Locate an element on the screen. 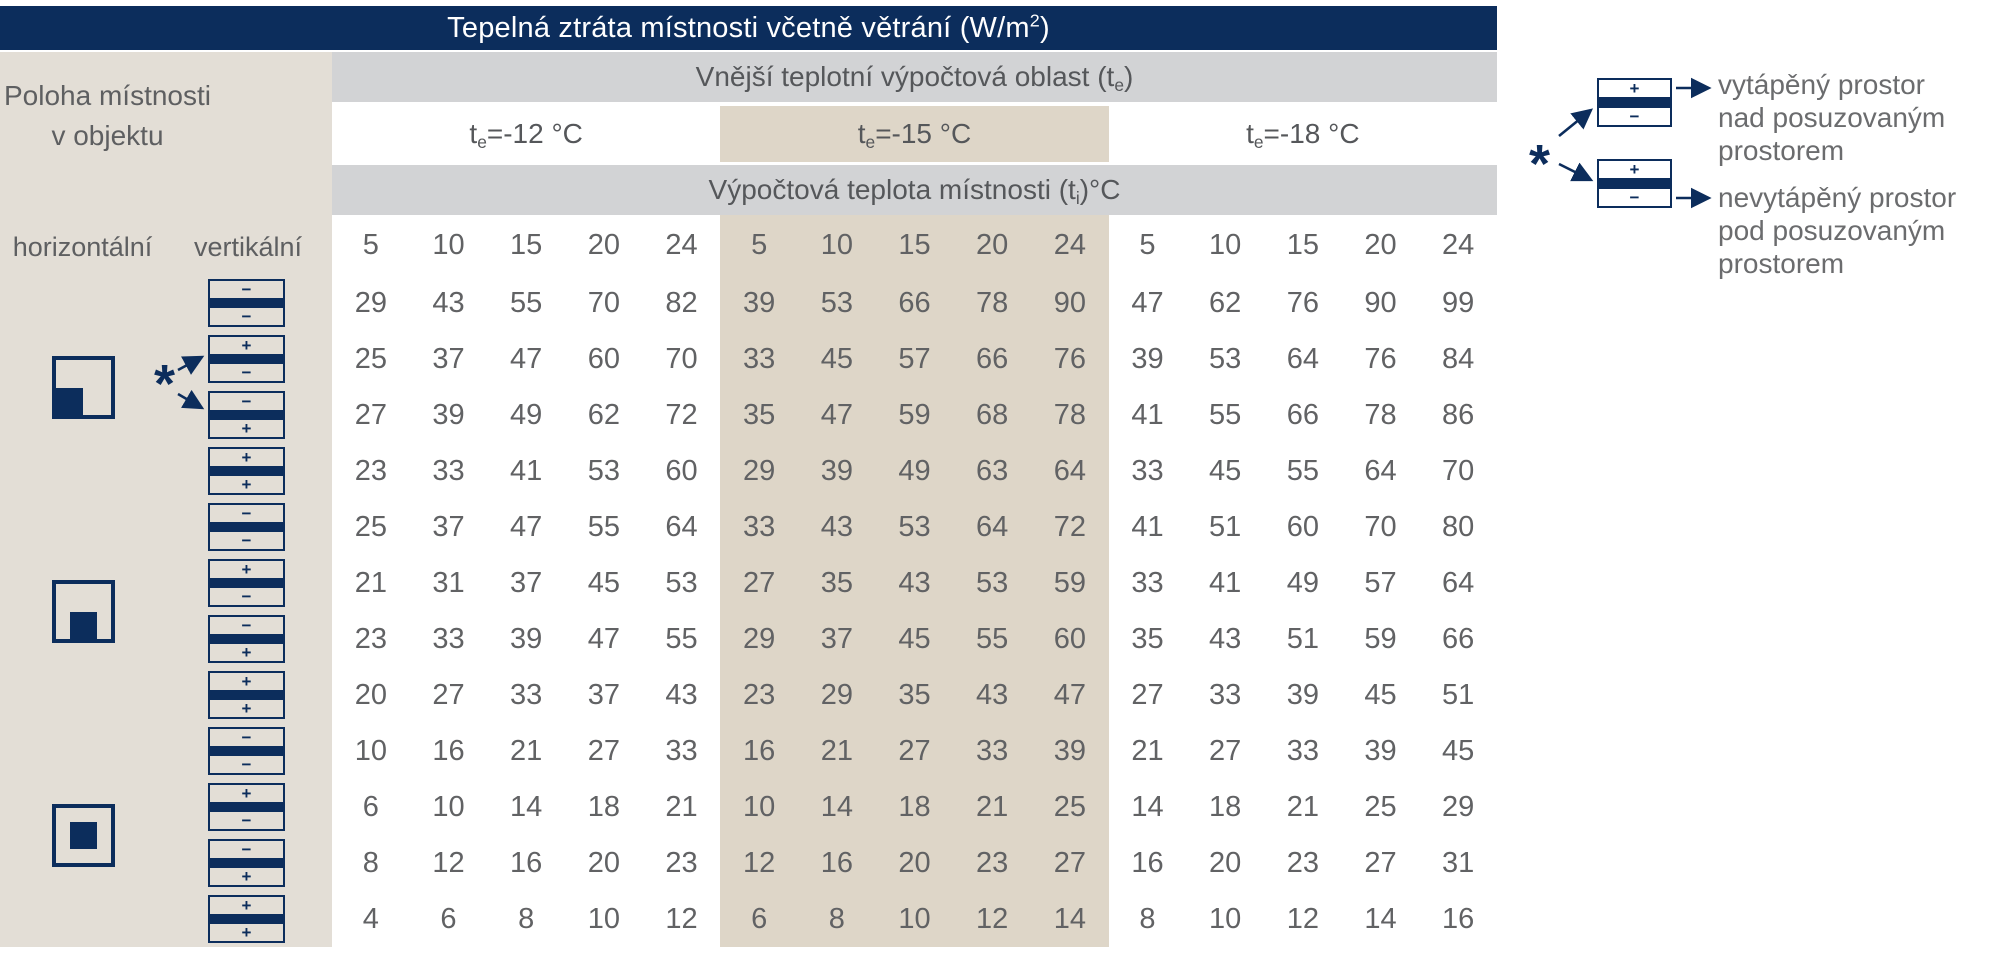 The height and width of the screenshot is (962, 2000). top-sign: − is located at coordinates (246, 289).